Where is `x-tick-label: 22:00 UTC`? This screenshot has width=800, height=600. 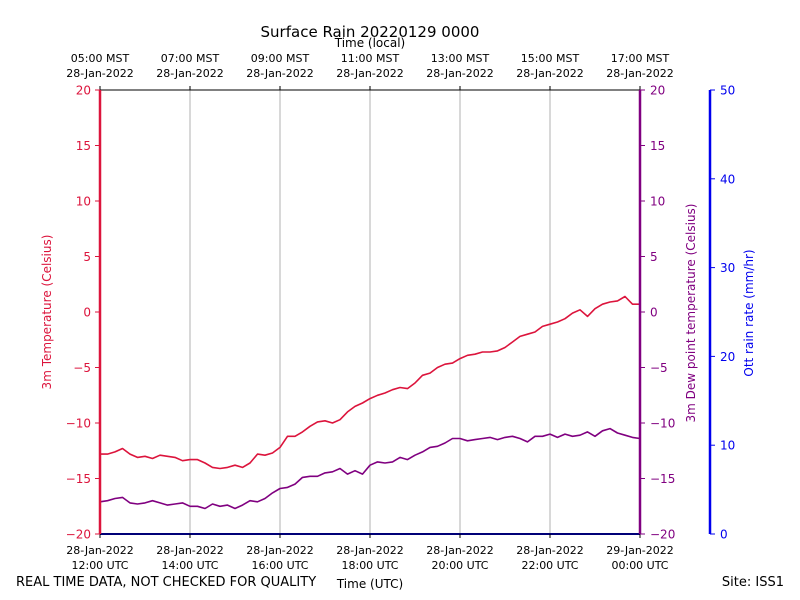 x-tick-label: 22:00 UTC is located at coordinates (549, 565).